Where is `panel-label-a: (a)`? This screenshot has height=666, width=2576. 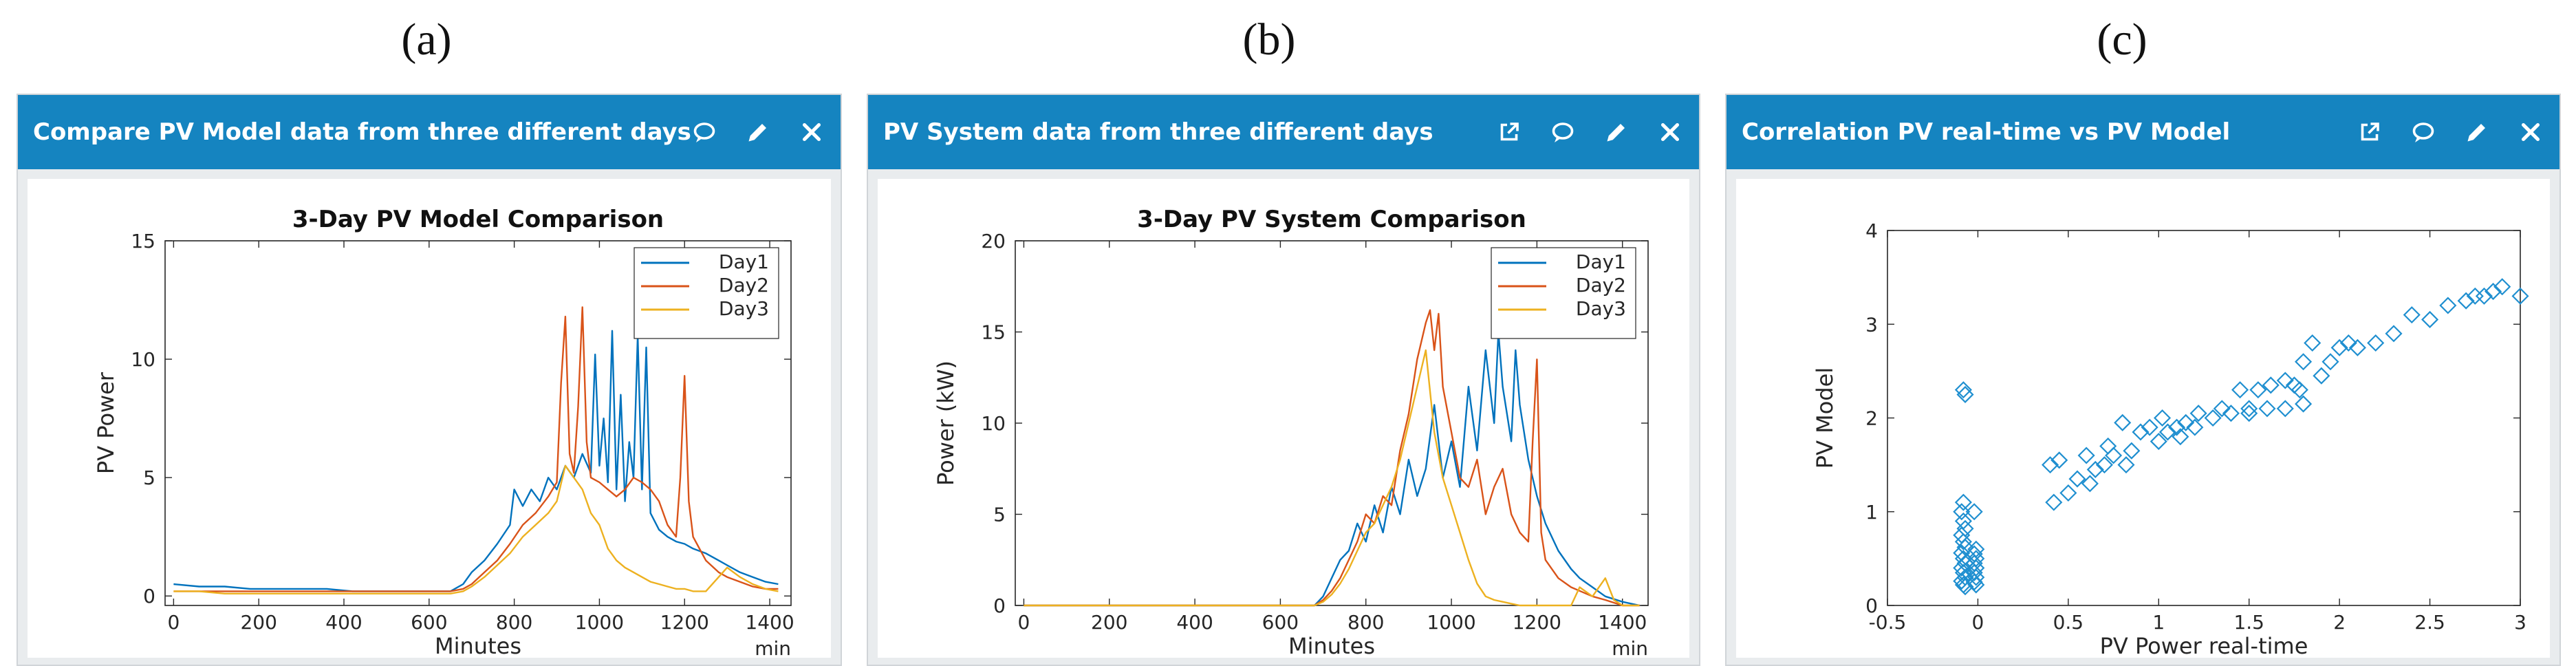 panel-label-a: (a) is located at coordinates (427, 39).